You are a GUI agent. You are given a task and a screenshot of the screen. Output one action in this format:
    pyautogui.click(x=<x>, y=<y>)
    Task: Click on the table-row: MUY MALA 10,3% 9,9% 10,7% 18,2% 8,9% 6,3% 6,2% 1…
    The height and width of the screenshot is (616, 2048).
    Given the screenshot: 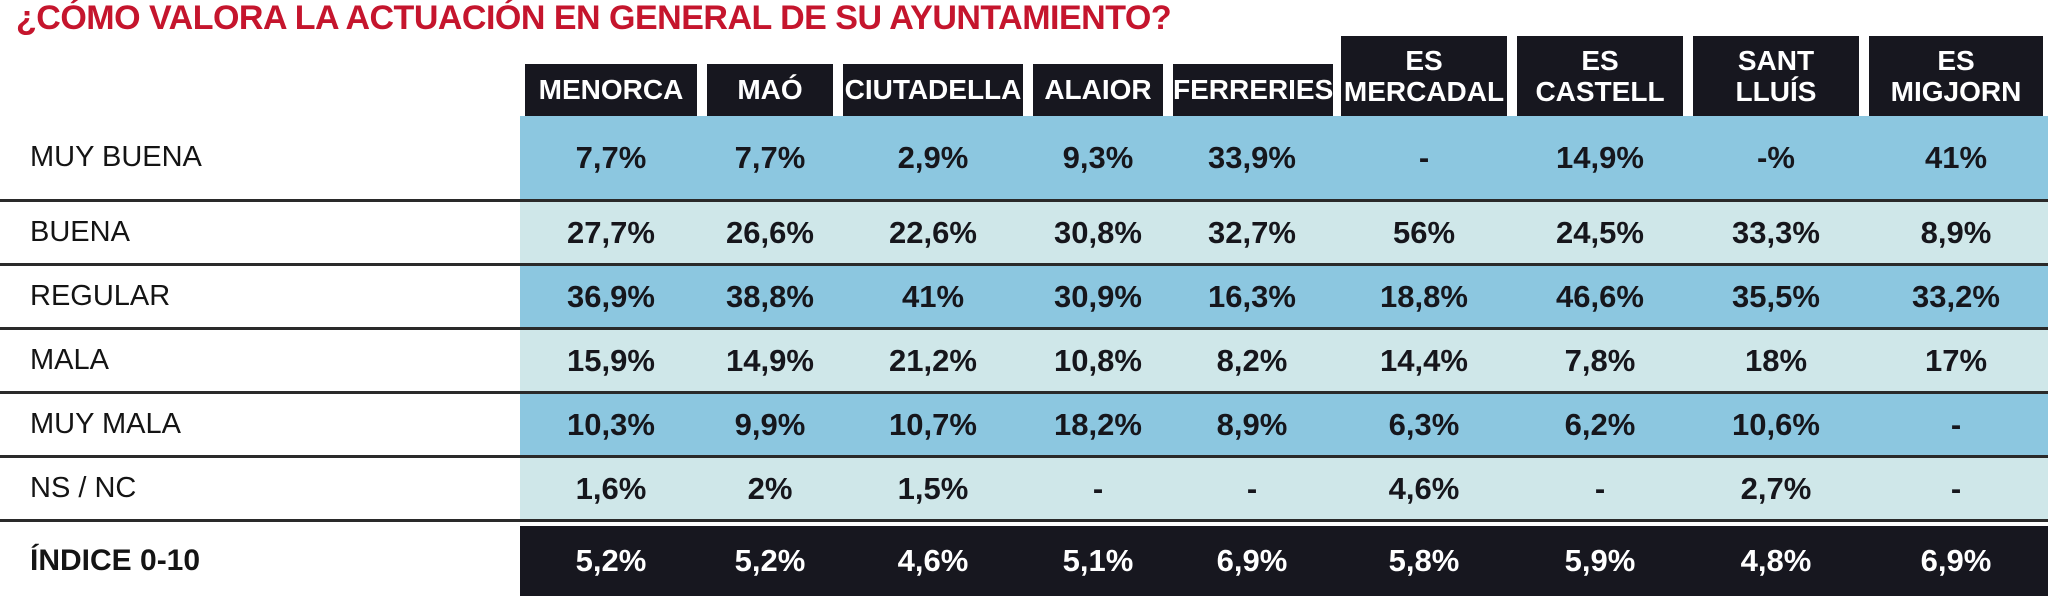 What is the action you would take?
    pyautogui.click(x=1024, y=426)
    